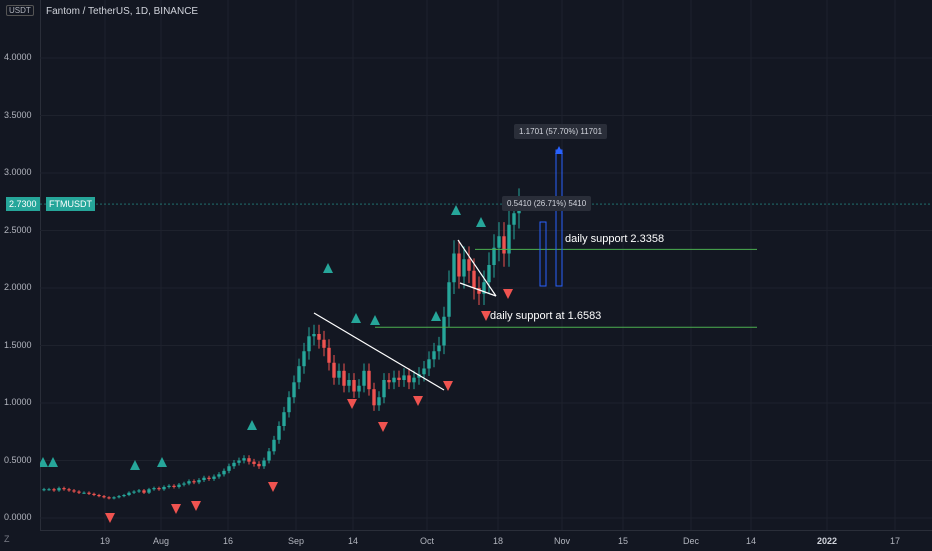 The height and width of the screenshot is (551, 932). What do you see at coordinates (427, 541) in the screenshot?
I see `x-tick-label: Oct` at bounding box center [427, 541].